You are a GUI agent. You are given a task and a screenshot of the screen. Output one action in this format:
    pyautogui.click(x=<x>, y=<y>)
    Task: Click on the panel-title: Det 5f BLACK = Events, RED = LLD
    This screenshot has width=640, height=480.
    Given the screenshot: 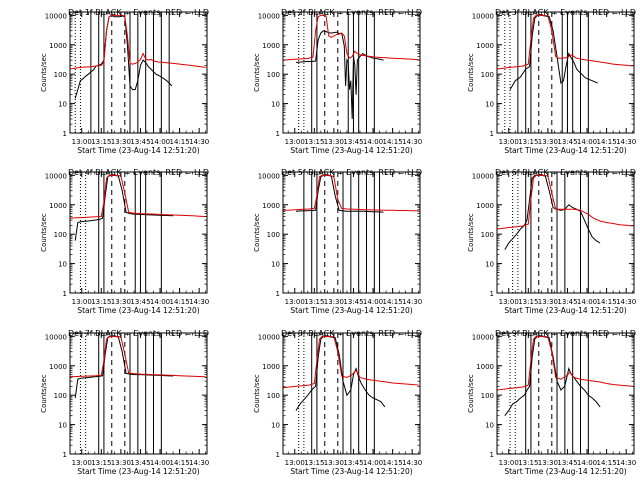 What is the action you would take?
    pyautogui.click(x=351, y=172)
    